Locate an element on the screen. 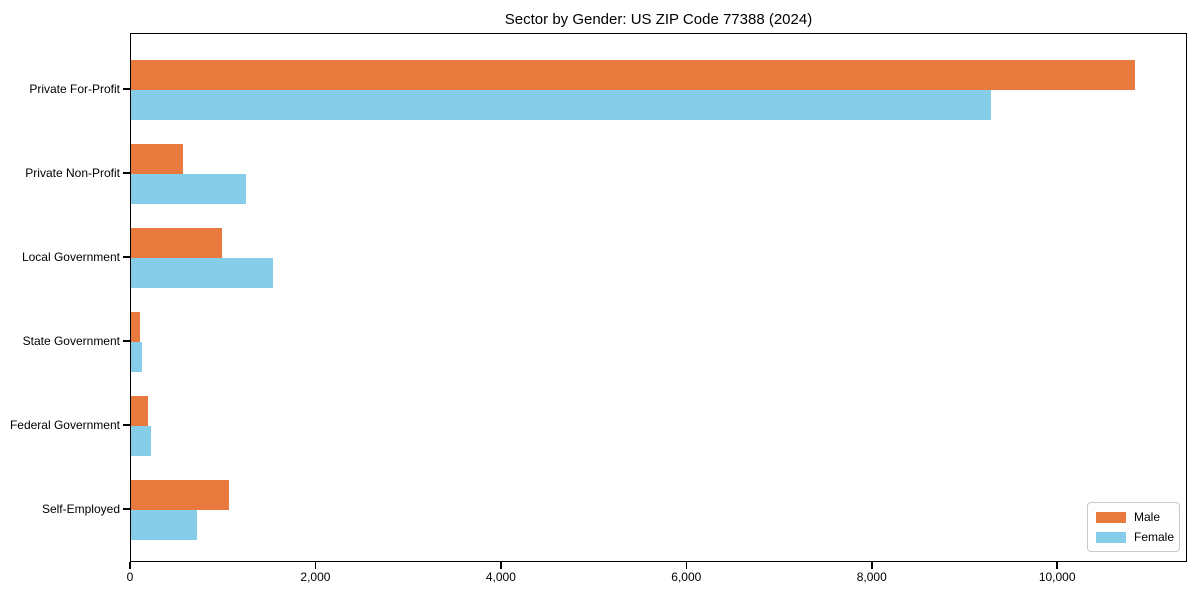 The height and width of the screenshot is (600, 1200). legend-swatch-female is located at coordinates (1111, 537).